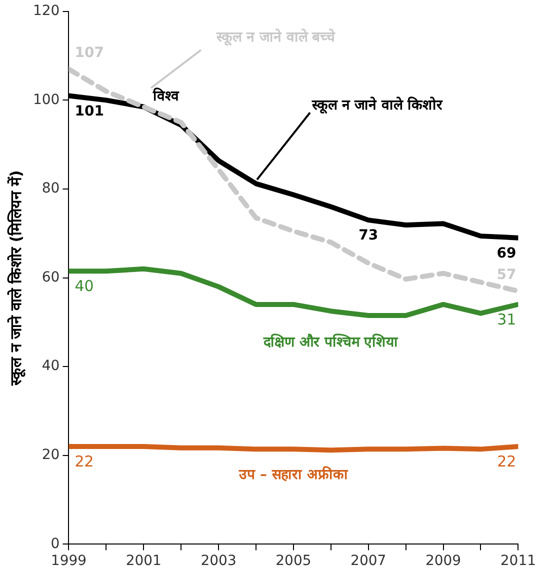  What do you see at coordinates (293, 474) in the screenshot?
I see `series-label: उप – सहारा अफ्रीका` at bounding box center [293, 474].